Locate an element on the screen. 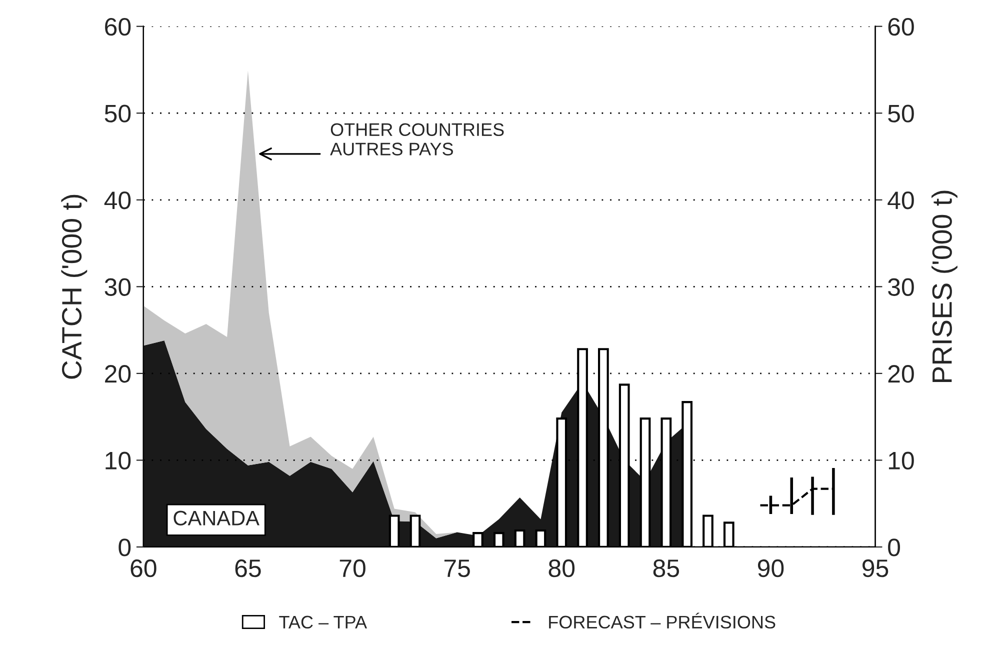 The height and width of the screenshot is (659, 989). x-tick-label: 80 is located at coordinates (561, 568).